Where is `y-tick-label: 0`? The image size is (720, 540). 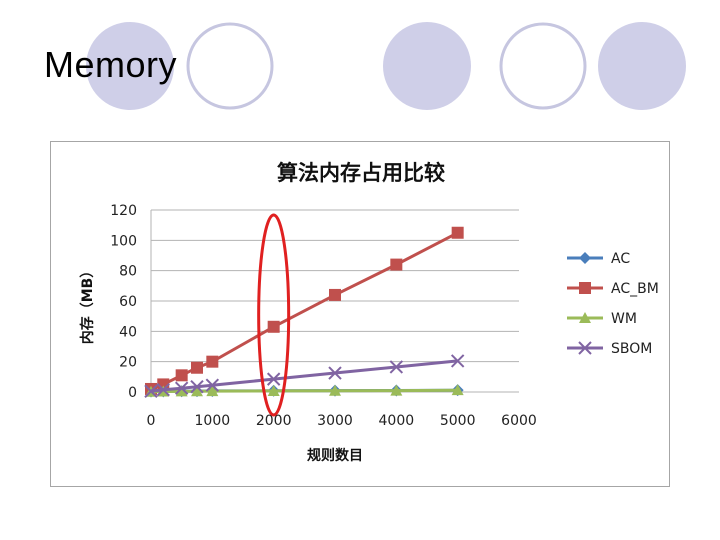 y-tick-label: 0 is located at coordinates (132, 393).